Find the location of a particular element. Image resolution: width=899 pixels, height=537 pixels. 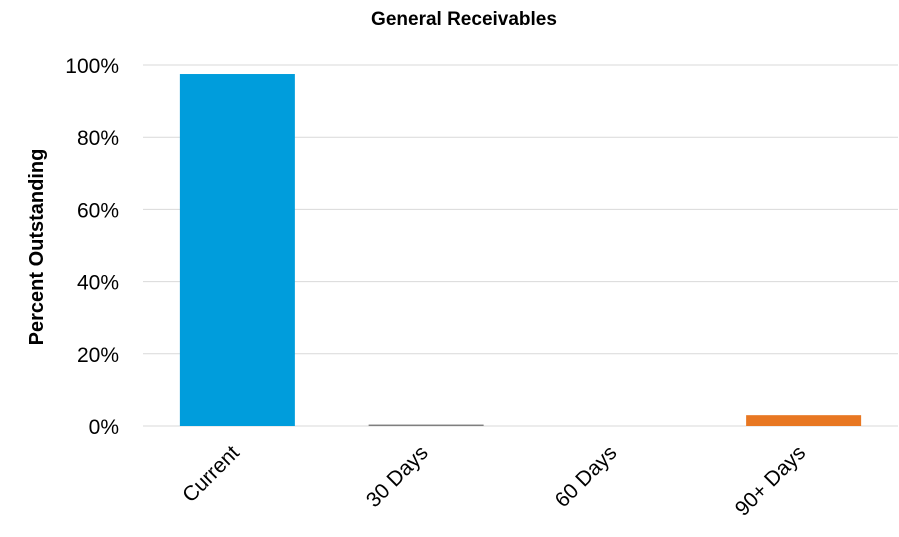

y-axis-ticks: 0% 20% 40% 60% 80% 100% is located at coordinates (92, 247).